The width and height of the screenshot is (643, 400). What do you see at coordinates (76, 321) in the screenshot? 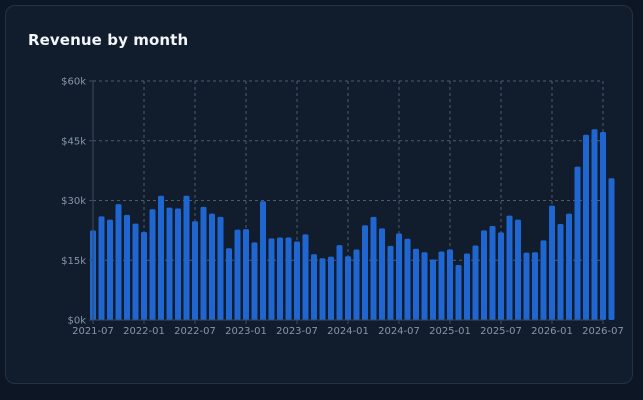
I see `y-tick-label: $0k` at bounding box center [76, 321].